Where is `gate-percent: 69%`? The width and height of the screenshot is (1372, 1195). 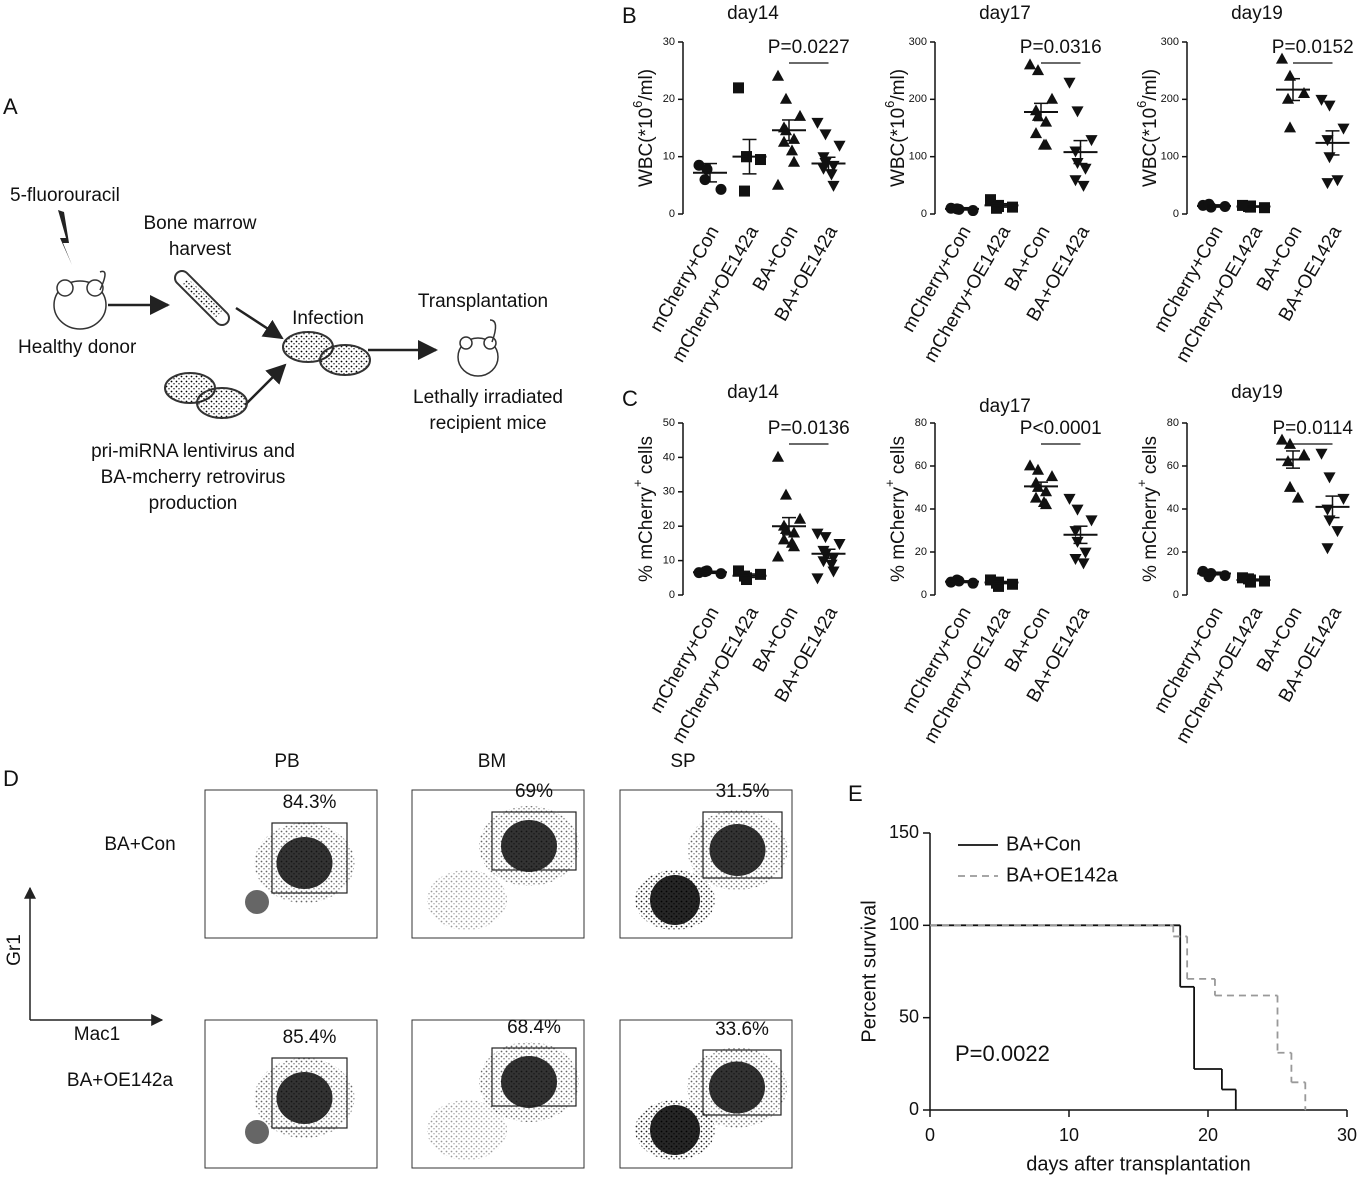
gate-percent: 69% is located at coordinates (534, 791).